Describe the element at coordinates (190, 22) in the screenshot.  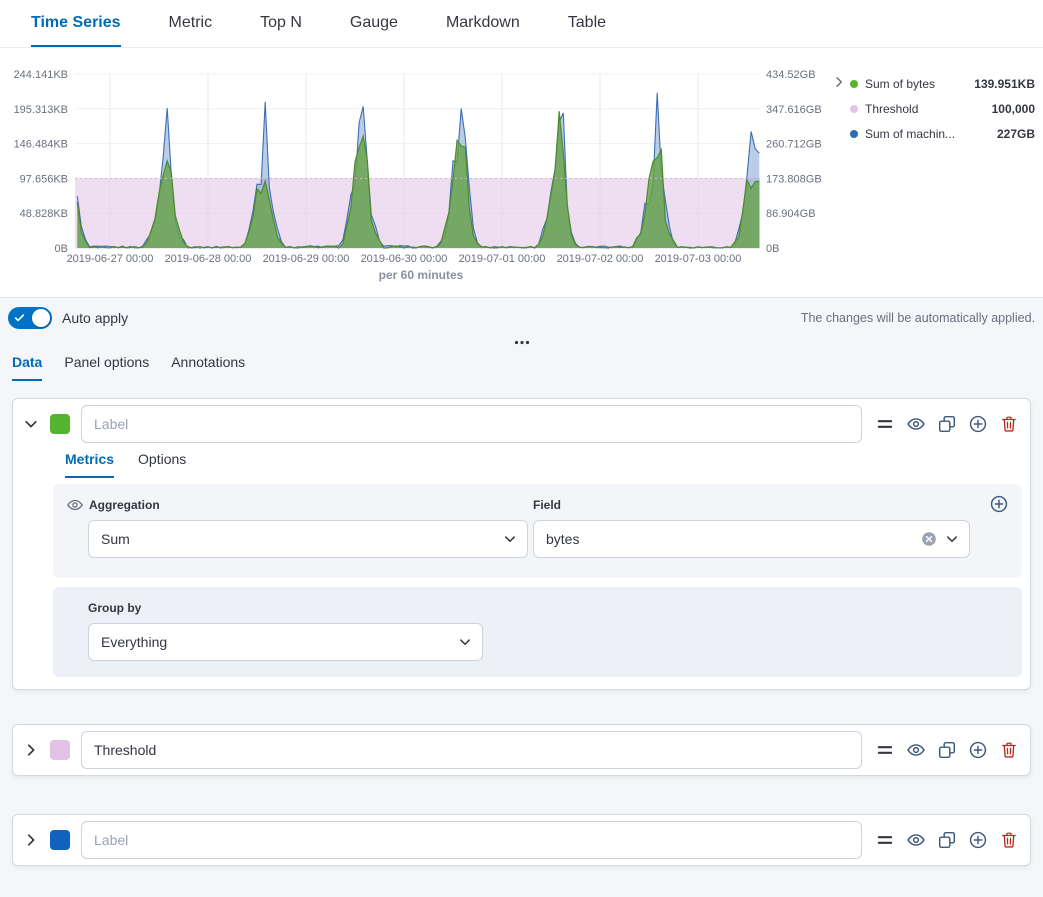
I see `tab-metric: Metric` at that location.